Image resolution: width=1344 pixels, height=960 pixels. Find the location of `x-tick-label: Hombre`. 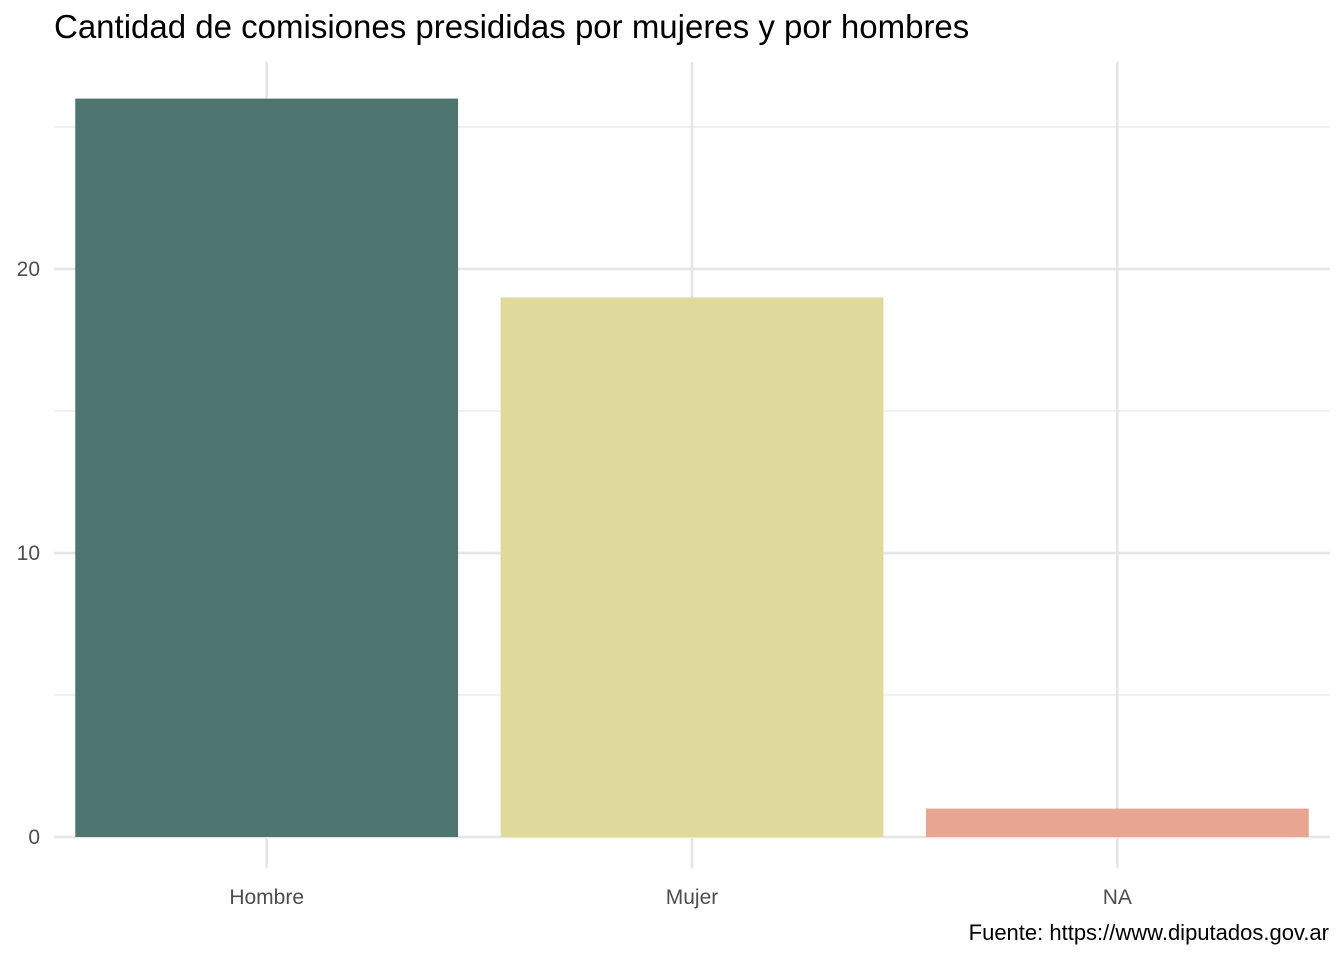

x-tick-label: Hombre is located at coordinates (266, 897).